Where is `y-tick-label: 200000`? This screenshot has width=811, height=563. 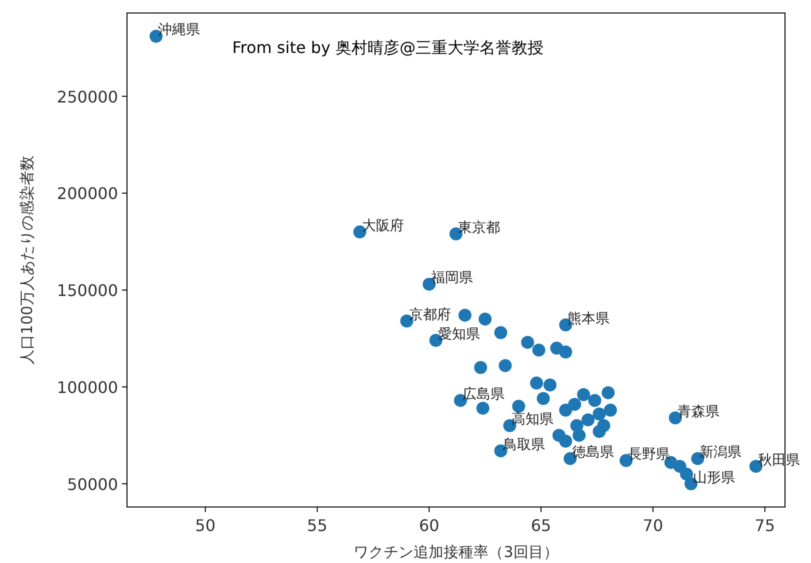 y-tick-label: 200000 is located at coordinates (87, 194).